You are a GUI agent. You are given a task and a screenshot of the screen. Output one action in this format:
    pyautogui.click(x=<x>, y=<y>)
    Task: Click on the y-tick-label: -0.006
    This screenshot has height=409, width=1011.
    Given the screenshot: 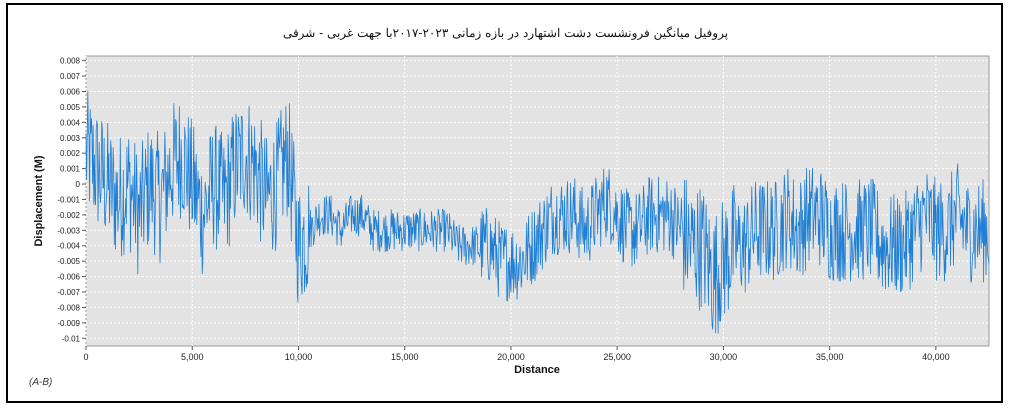 What is the action you would take?
    pyautogui.click(x=68, y=277)
    